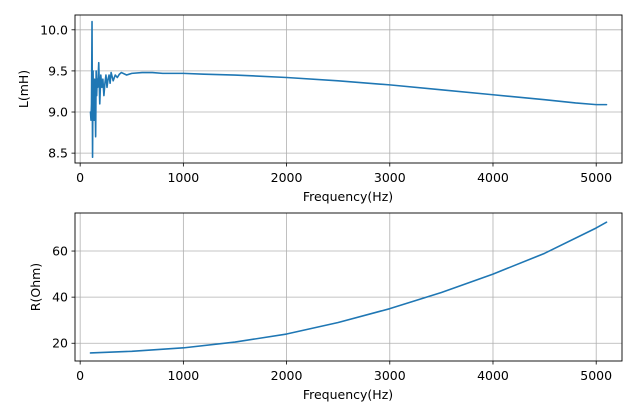 This screenshot has height=409, width=640. What do you see at coordinates (58, 153) in the screenshot?
I see `inductance-y-tick-label: 8.5` at bounding box center [58, 153].